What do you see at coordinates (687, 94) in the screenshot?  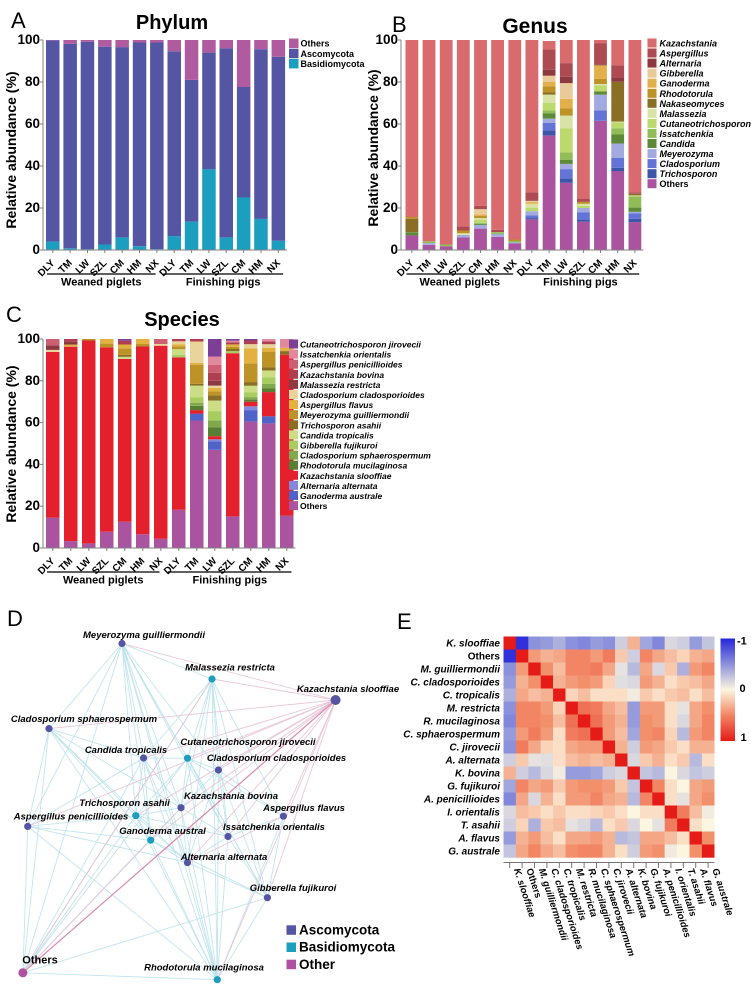 I see `svg-text: Rhodotorula` at bounding box center [687, 94].